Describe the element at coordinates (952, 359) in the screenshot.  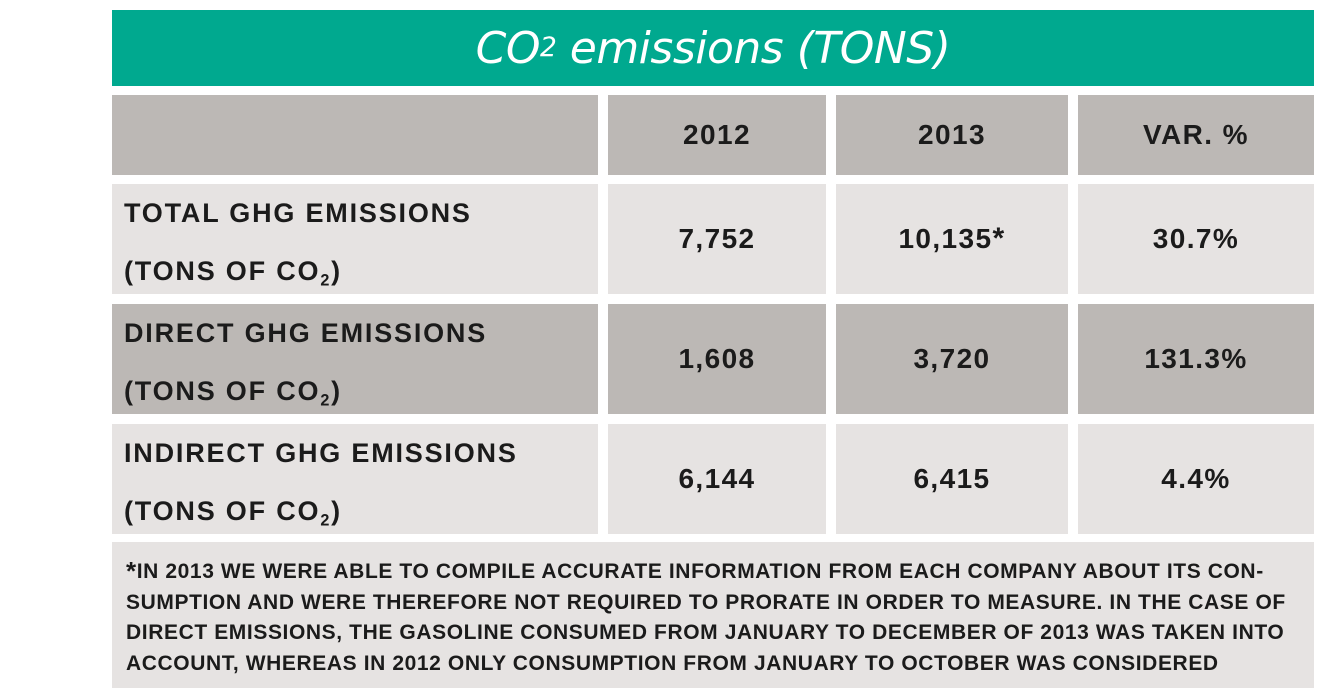
I see `direct-2013-value: 3,720` at that location.